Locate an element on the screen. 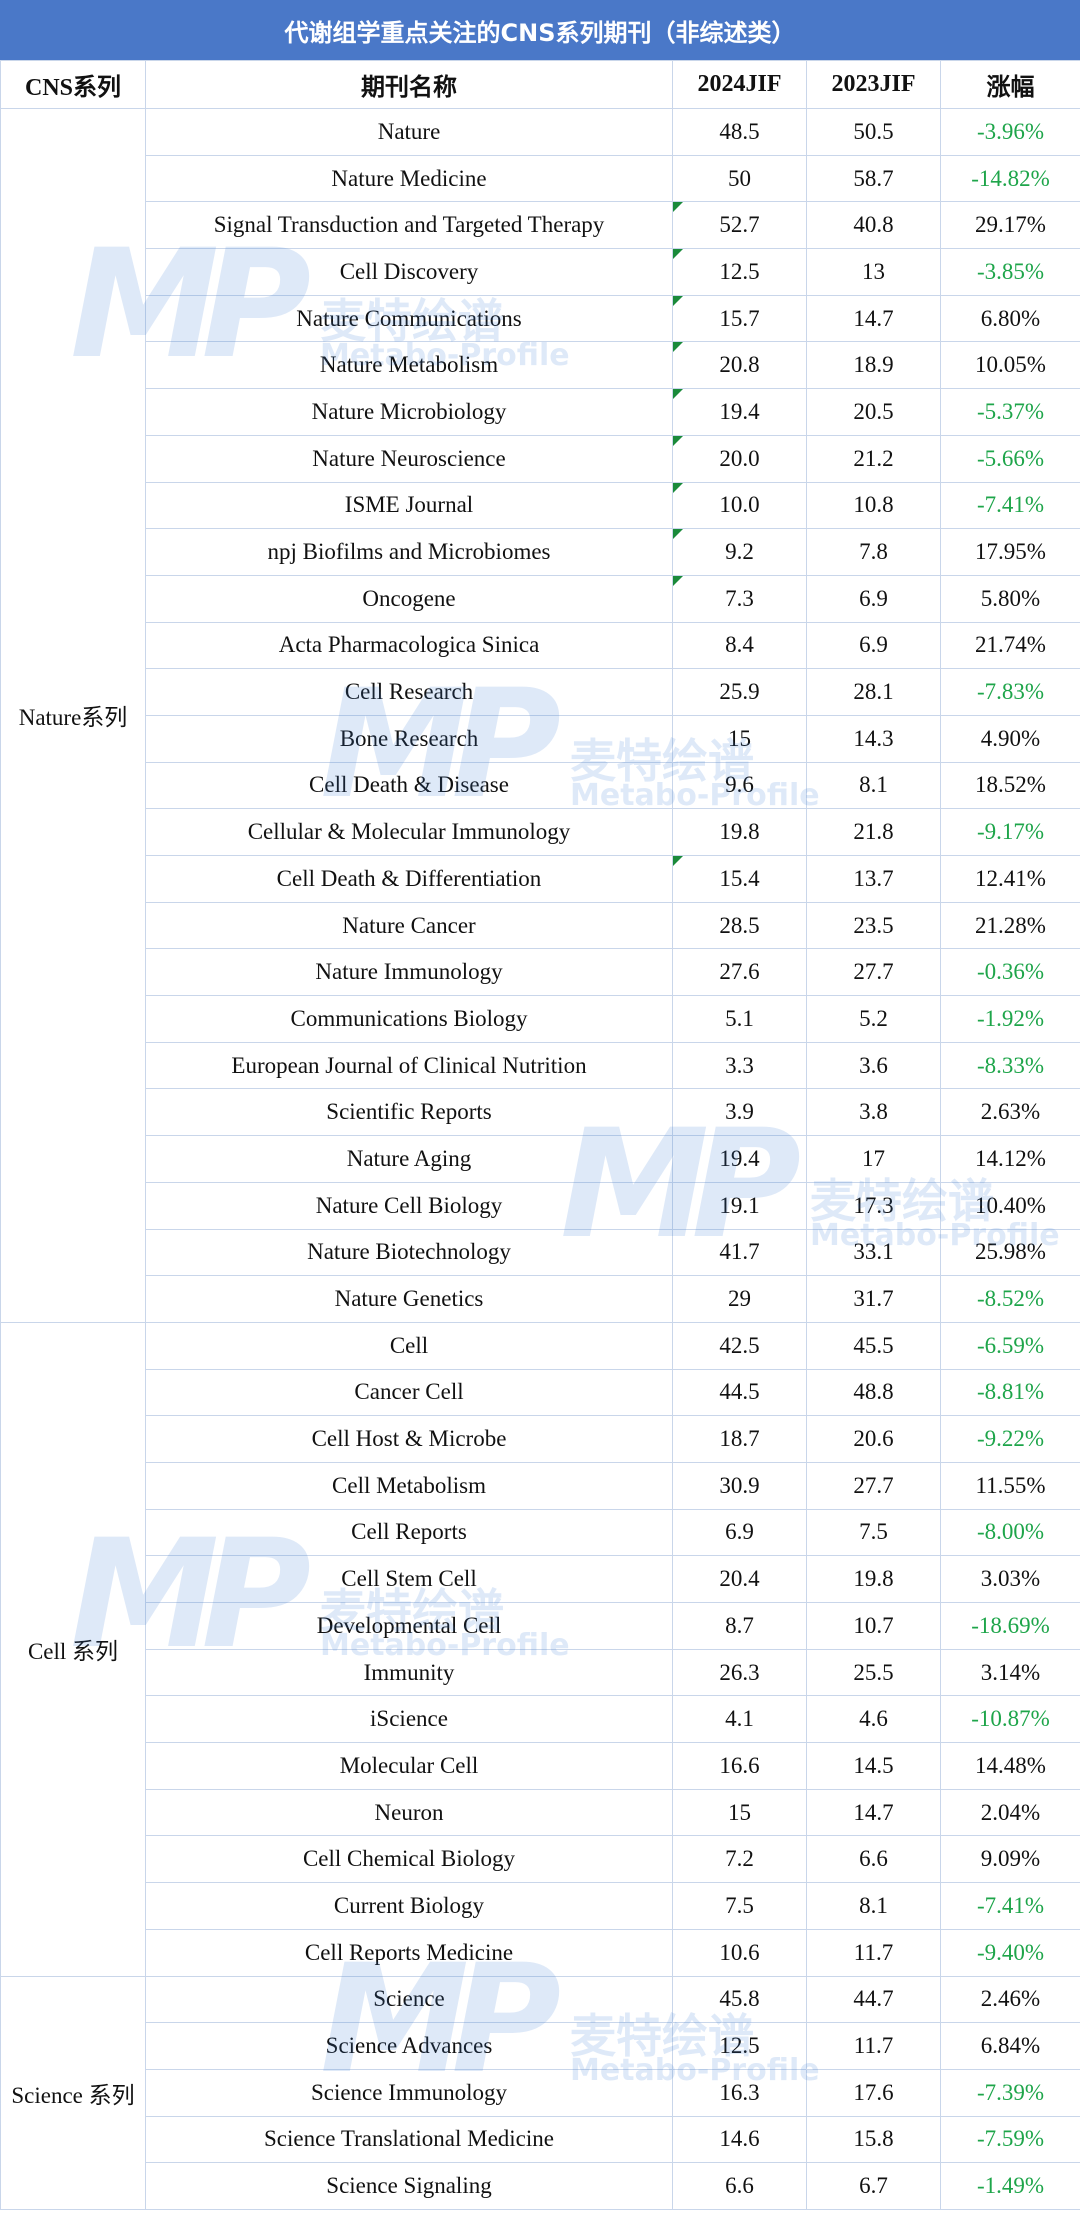 The width and height of the screenshot is (1080, 2232). change-cell: -5.37% is located at coordinates (1010, 412).